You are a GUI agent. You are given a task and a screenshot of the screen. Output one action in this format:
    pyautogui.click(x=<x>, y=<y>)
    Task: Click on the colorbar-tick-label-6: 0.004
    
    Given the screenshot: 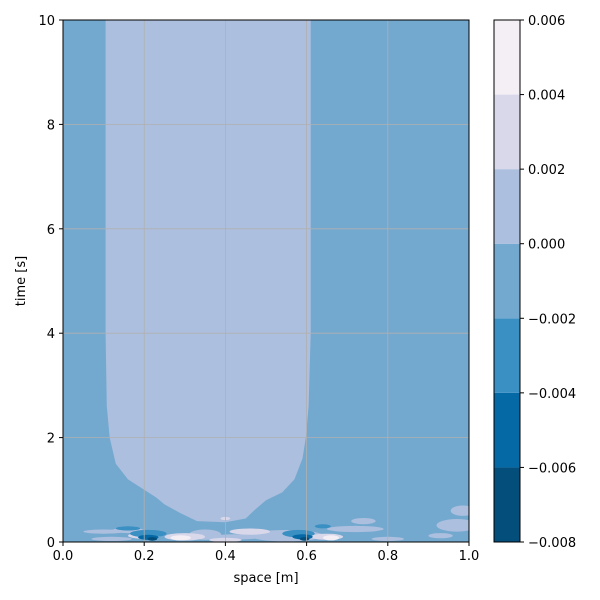 What is the action you would take?
    pyautogui.click(x=546, y=96)
    